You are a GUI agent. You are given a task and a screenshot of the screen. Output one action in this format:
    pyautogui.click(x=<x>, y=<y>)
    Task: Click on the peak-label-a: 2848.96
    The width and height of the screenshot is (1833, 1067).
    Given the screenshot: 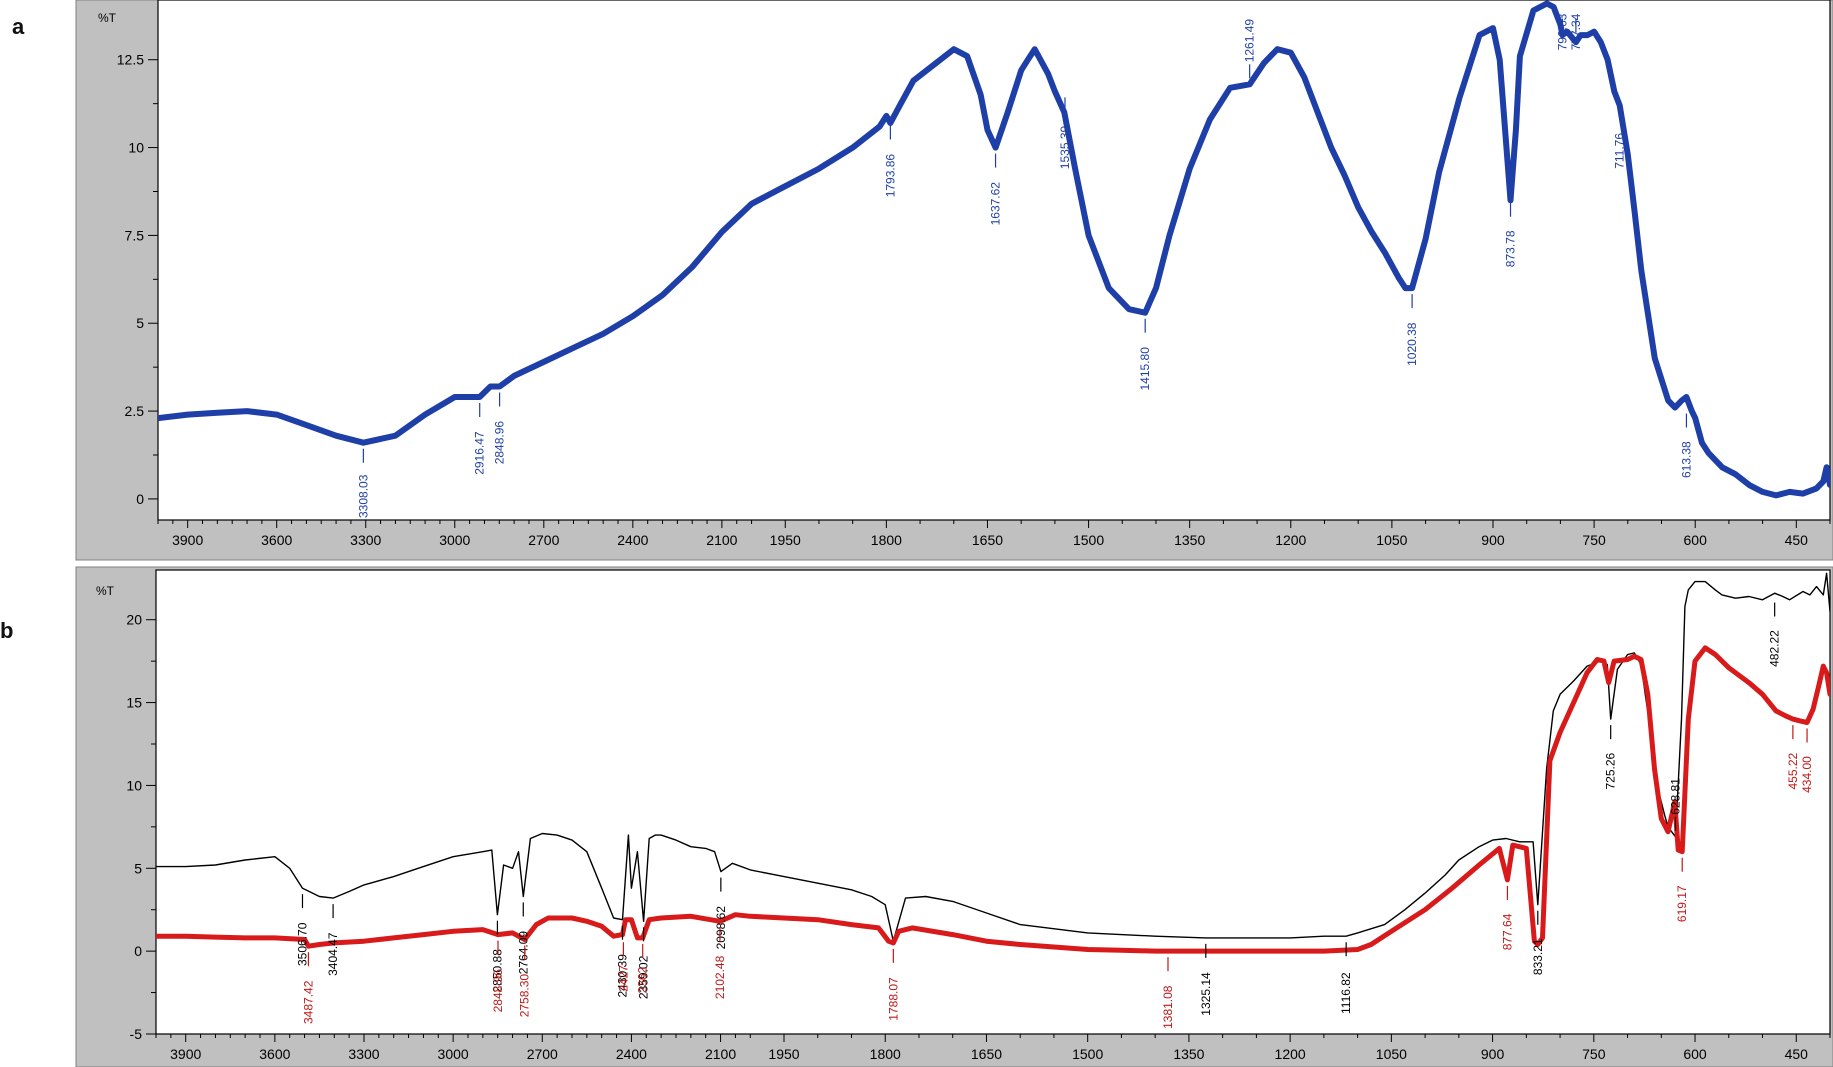 What is the action you would take?
    pyautogui.click(x=500, y=443)
    